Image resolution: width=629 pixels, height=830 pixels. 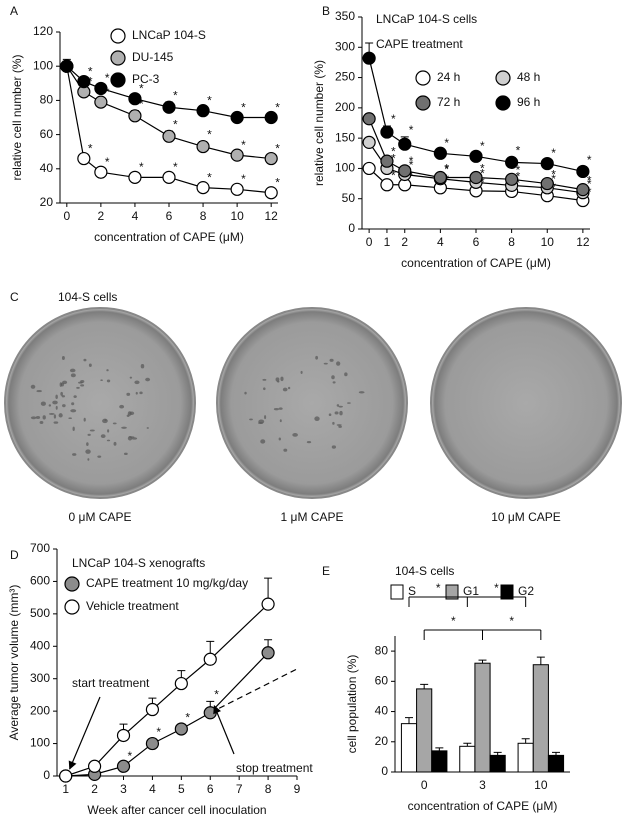 What do you see at coordinates (382, 711) in the screenshot?
I see `y-tick-label: 40` at bounding box center [382, 711].